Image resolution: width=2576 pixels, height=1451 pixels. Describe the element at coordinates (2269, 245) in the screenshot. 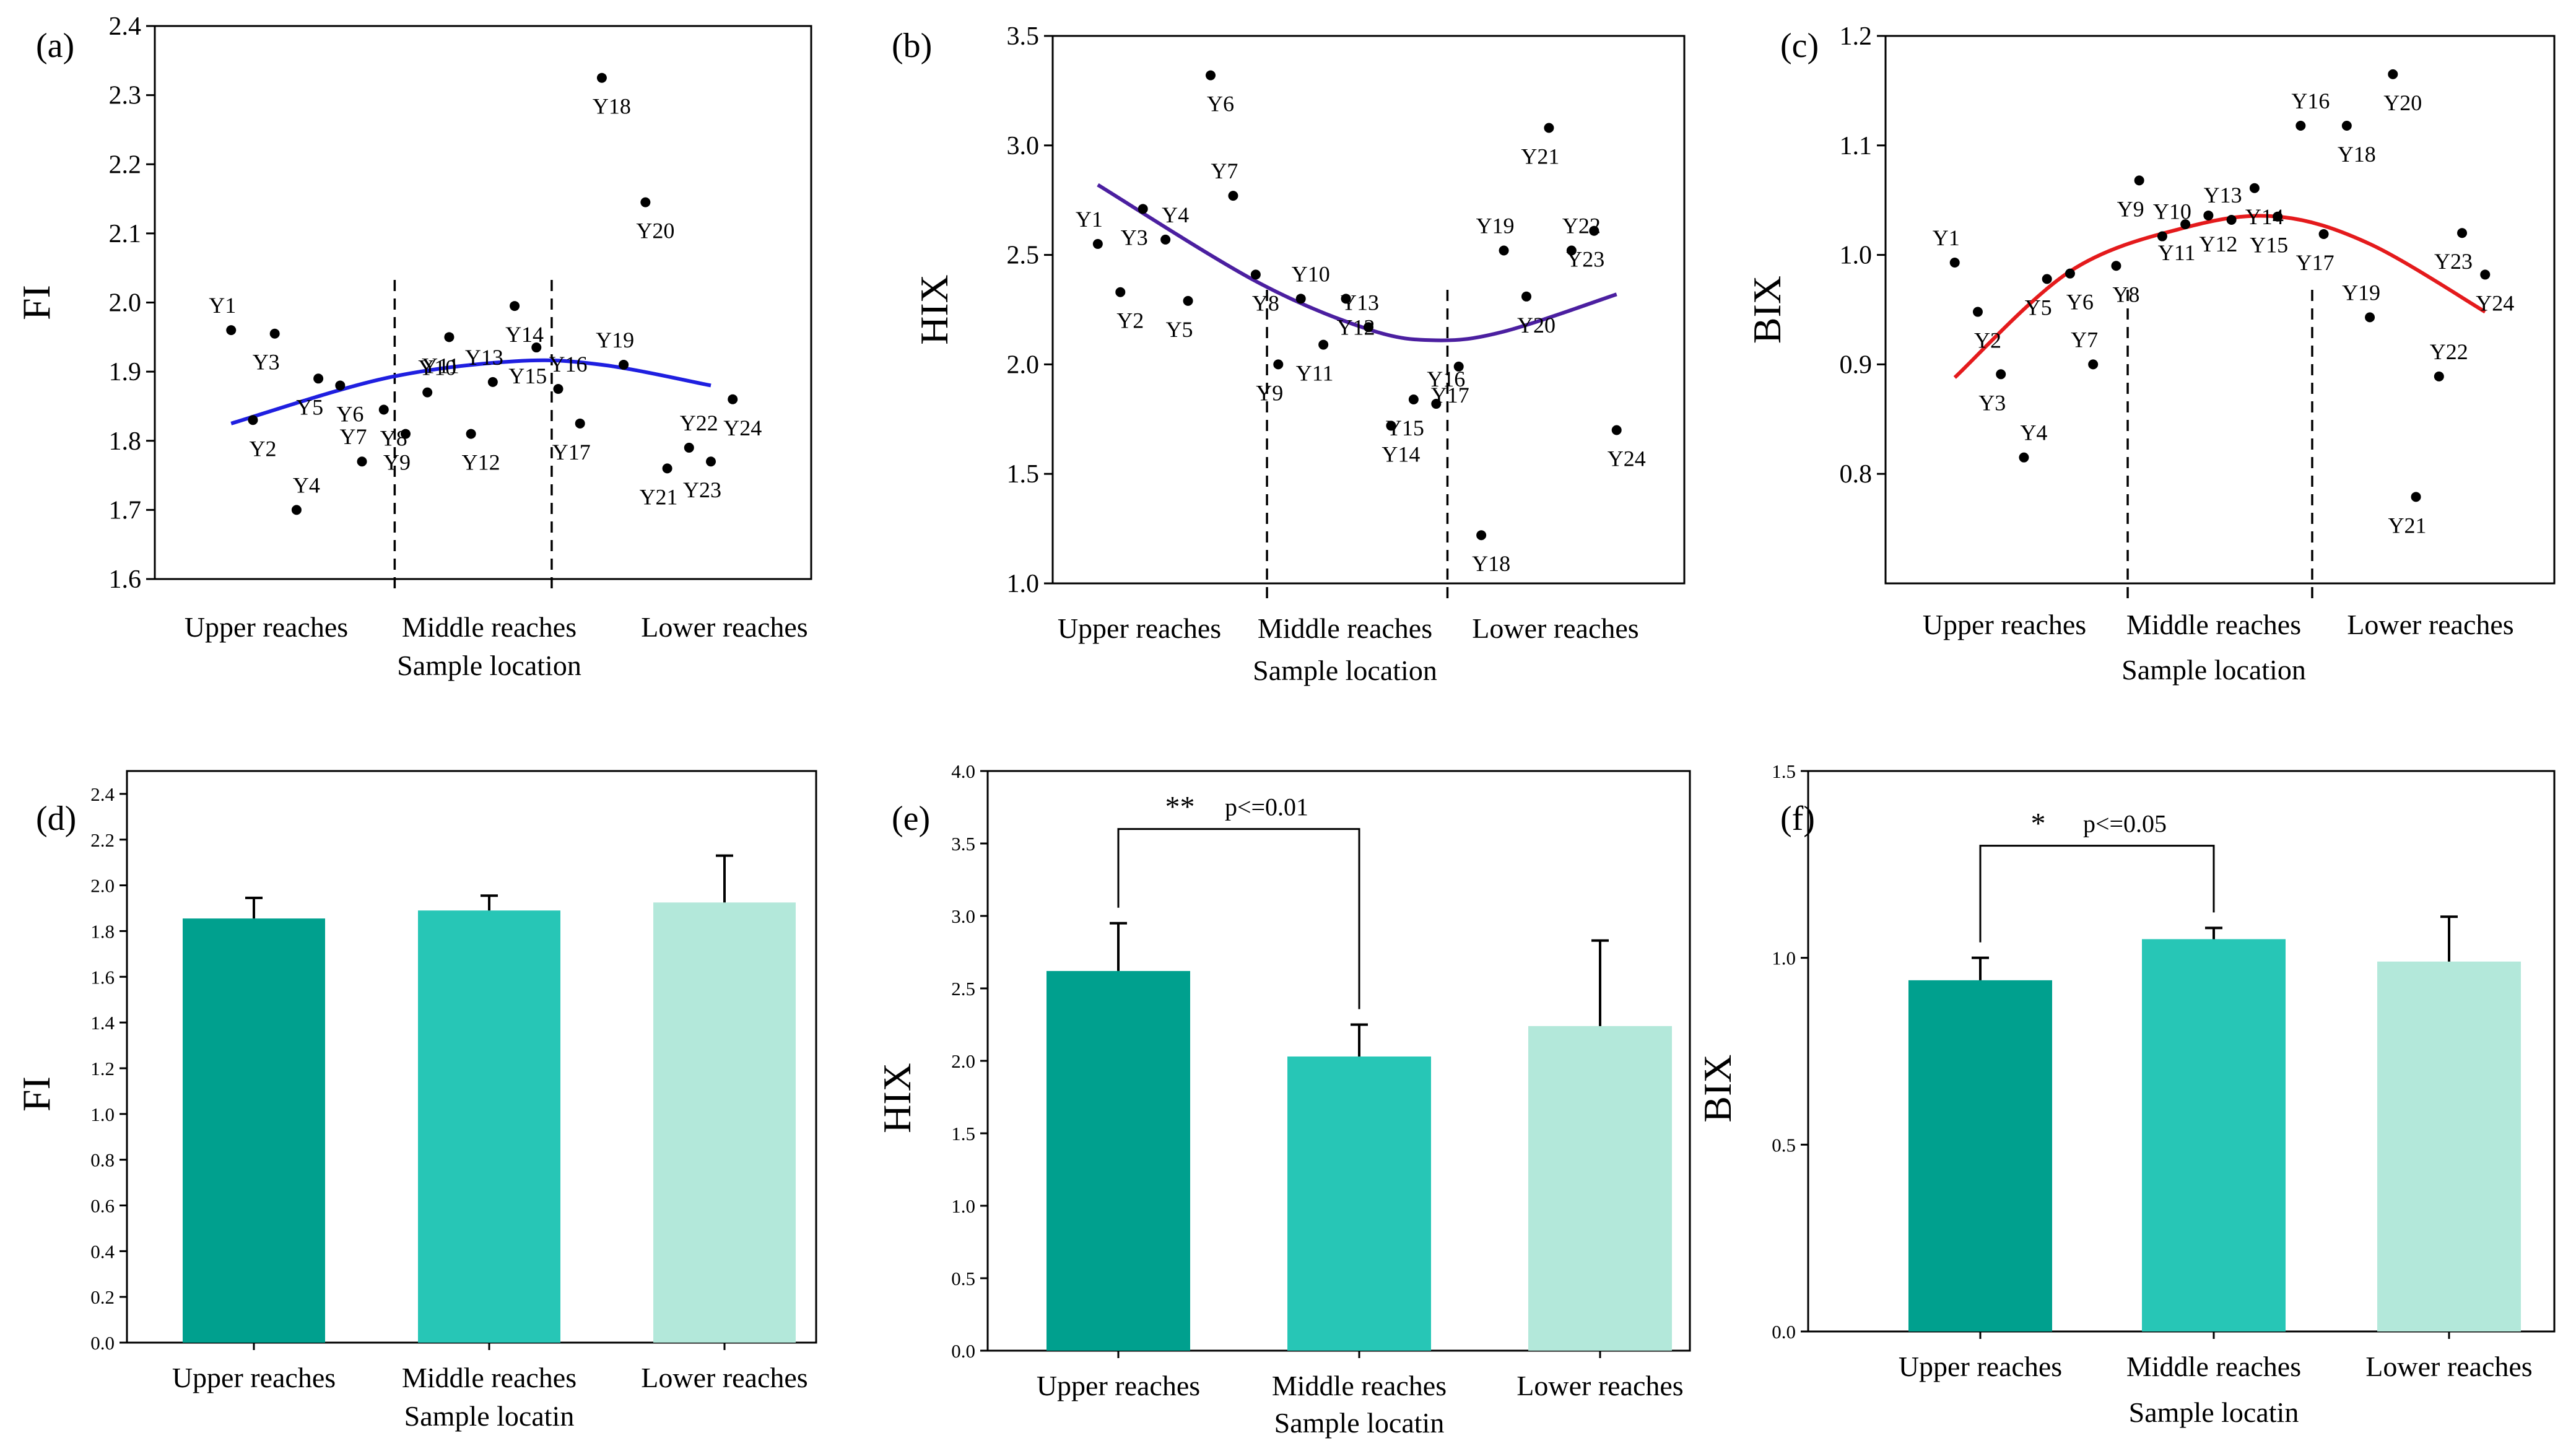

I see `point-label: Y15` at that location.